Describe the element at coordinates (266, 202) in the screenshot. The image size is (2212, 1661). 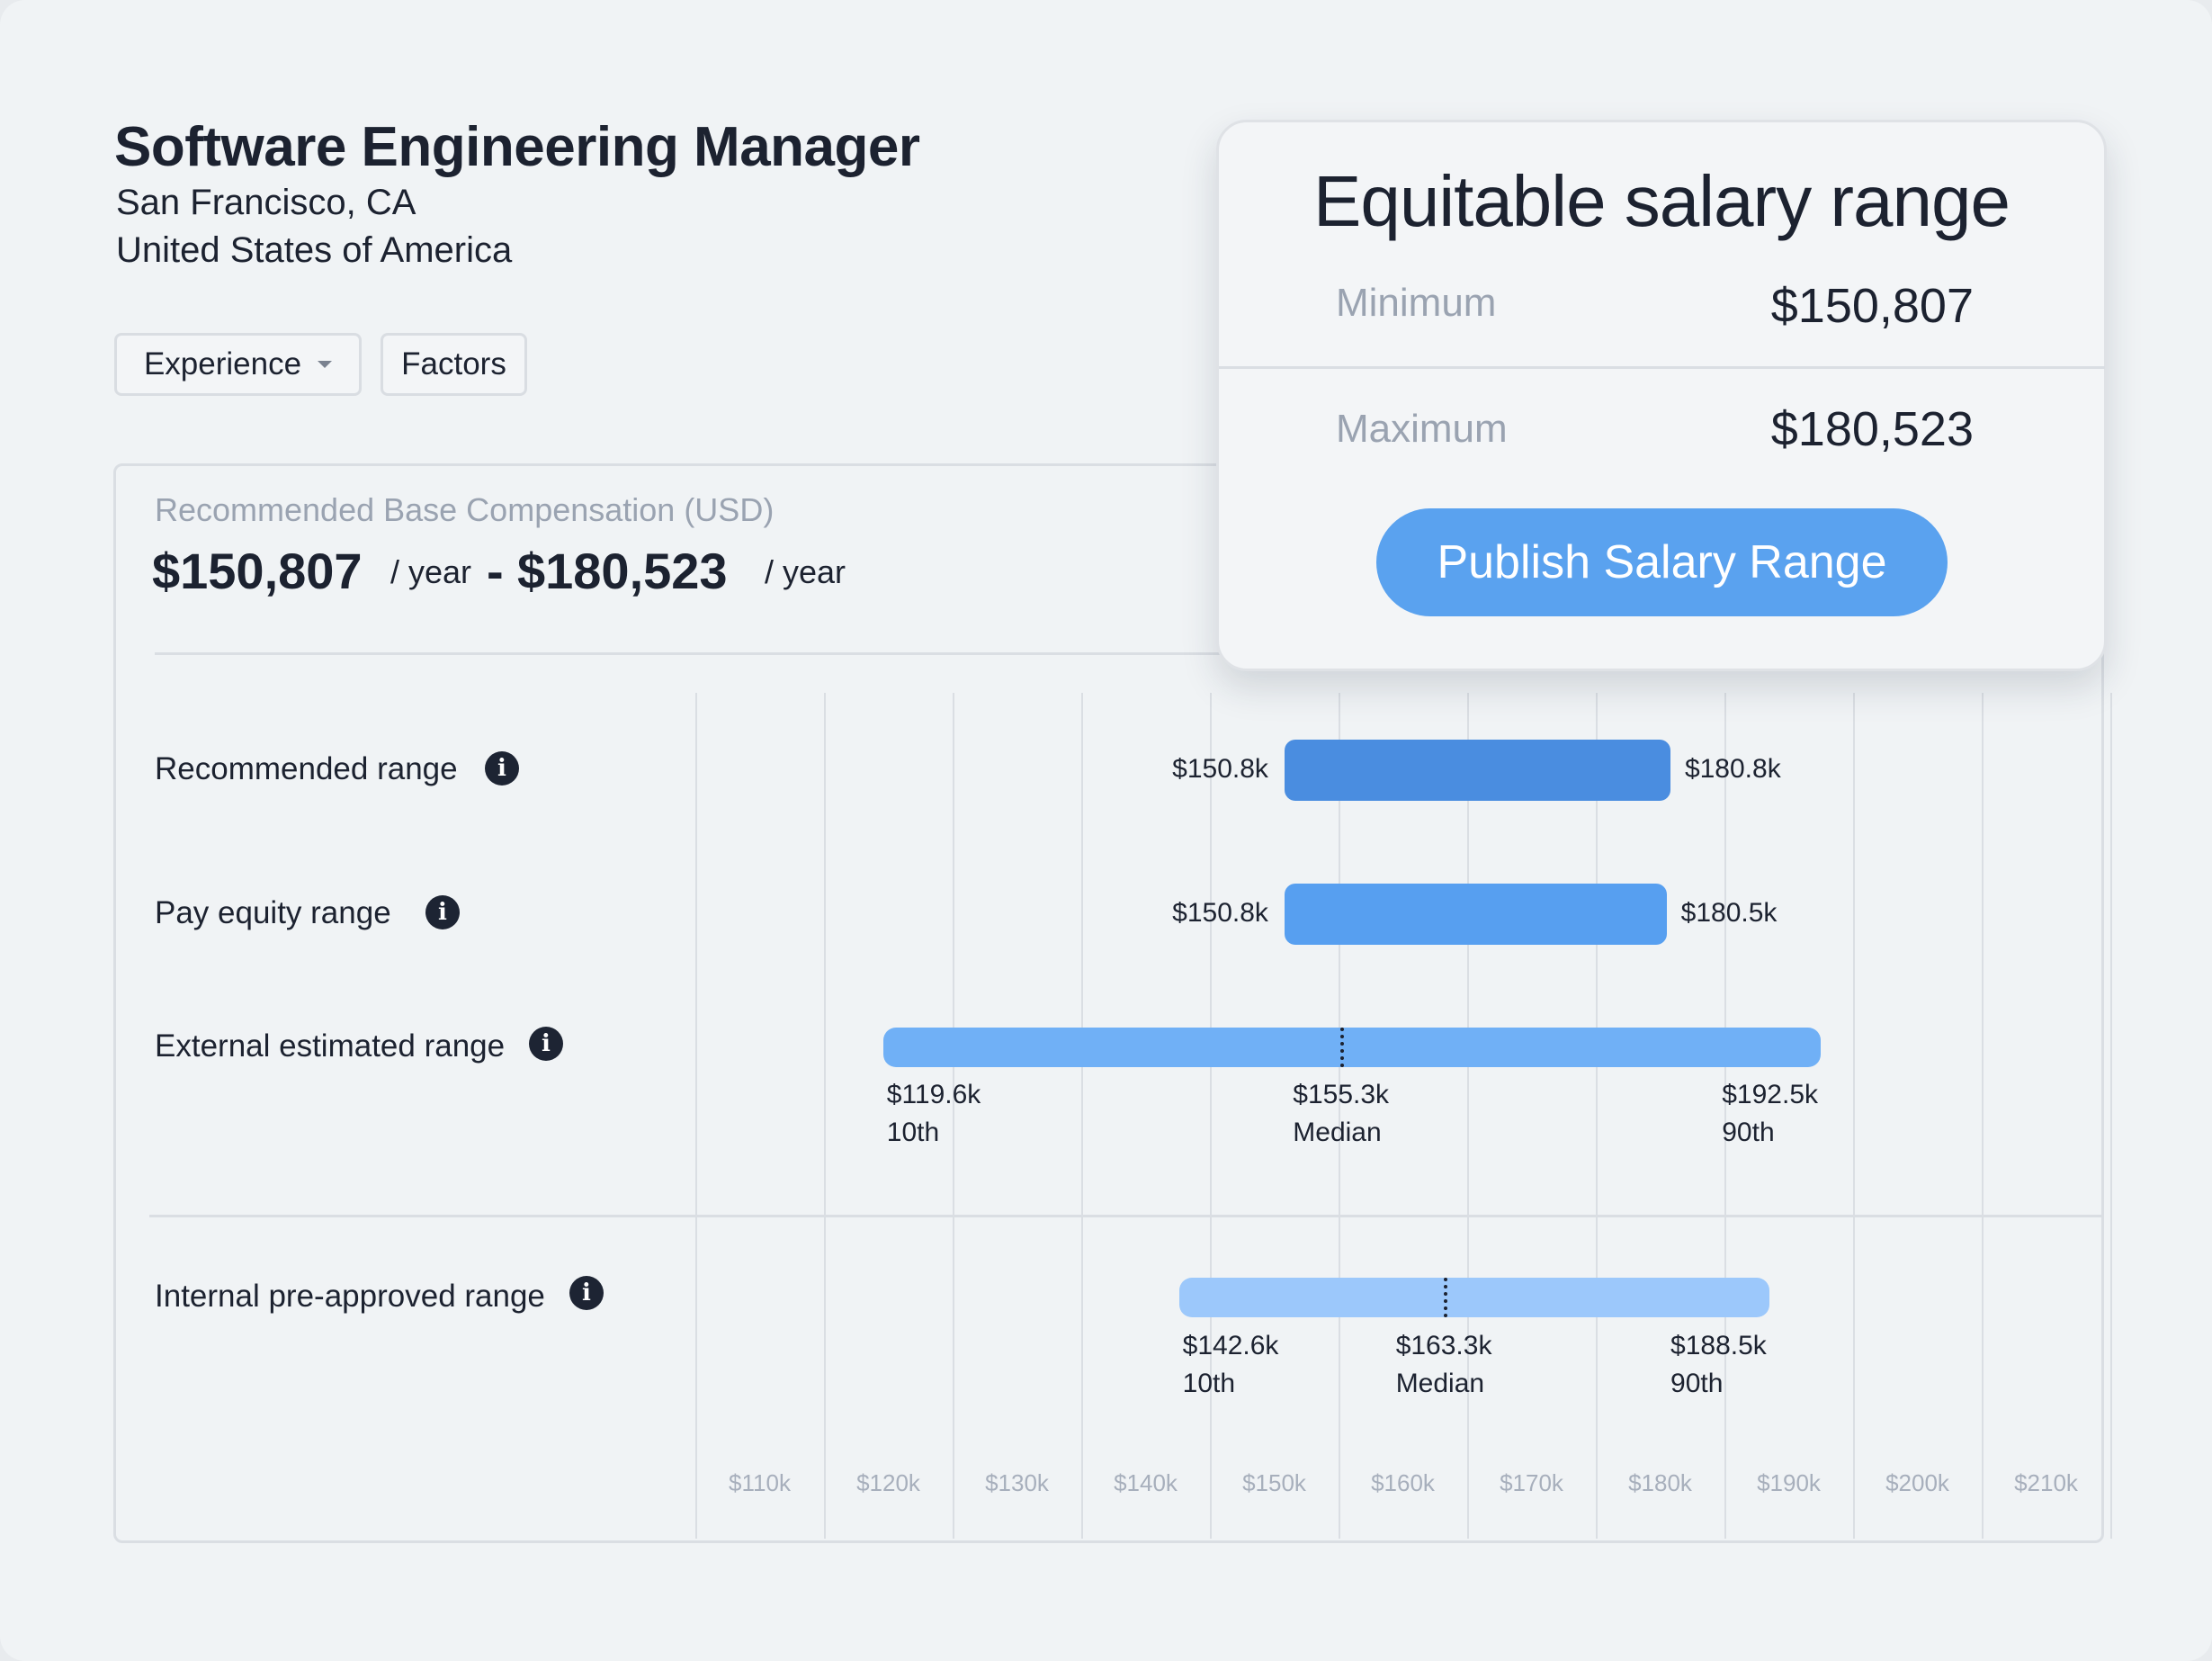
I see `job-city: San Francisco, CA` at that location.